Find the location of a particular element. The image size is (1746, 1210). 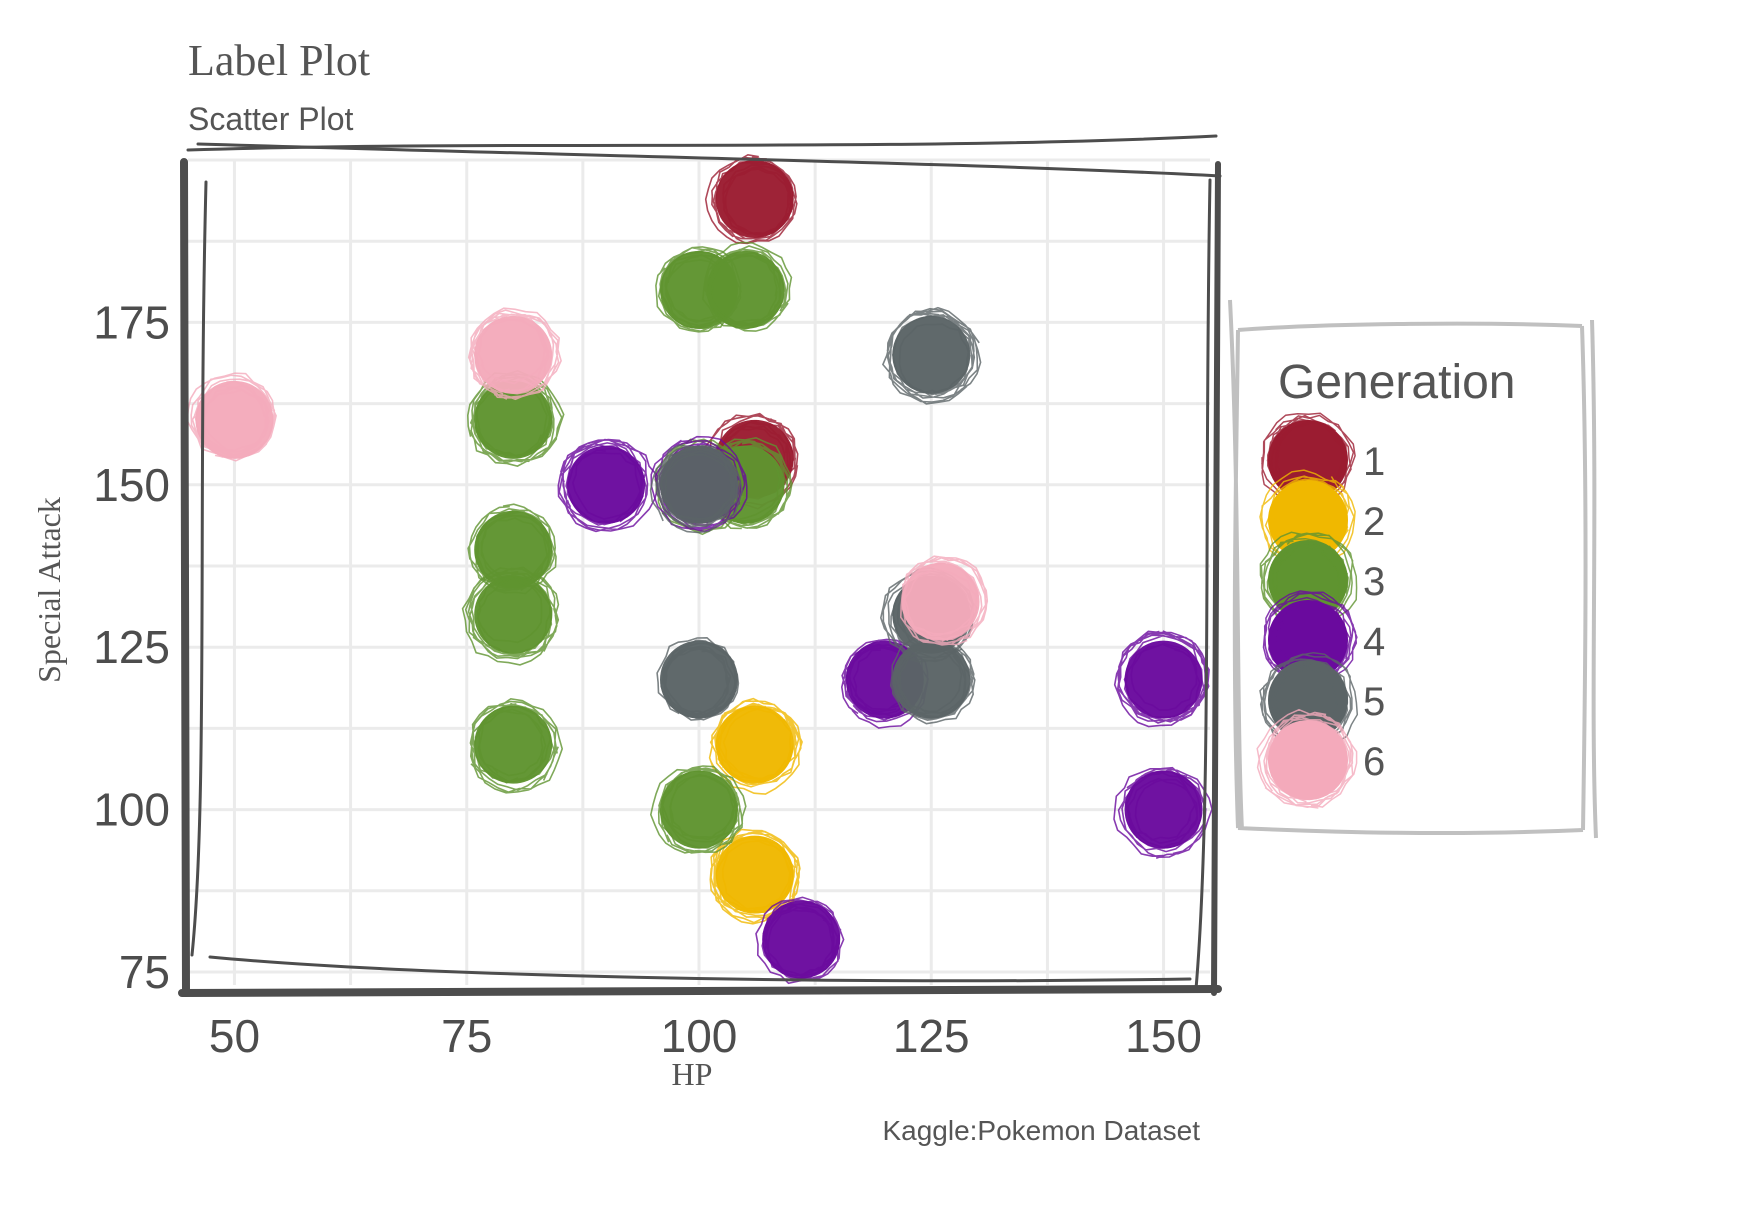

legend-label-2: 2 is located at coordinates (1374, 522).